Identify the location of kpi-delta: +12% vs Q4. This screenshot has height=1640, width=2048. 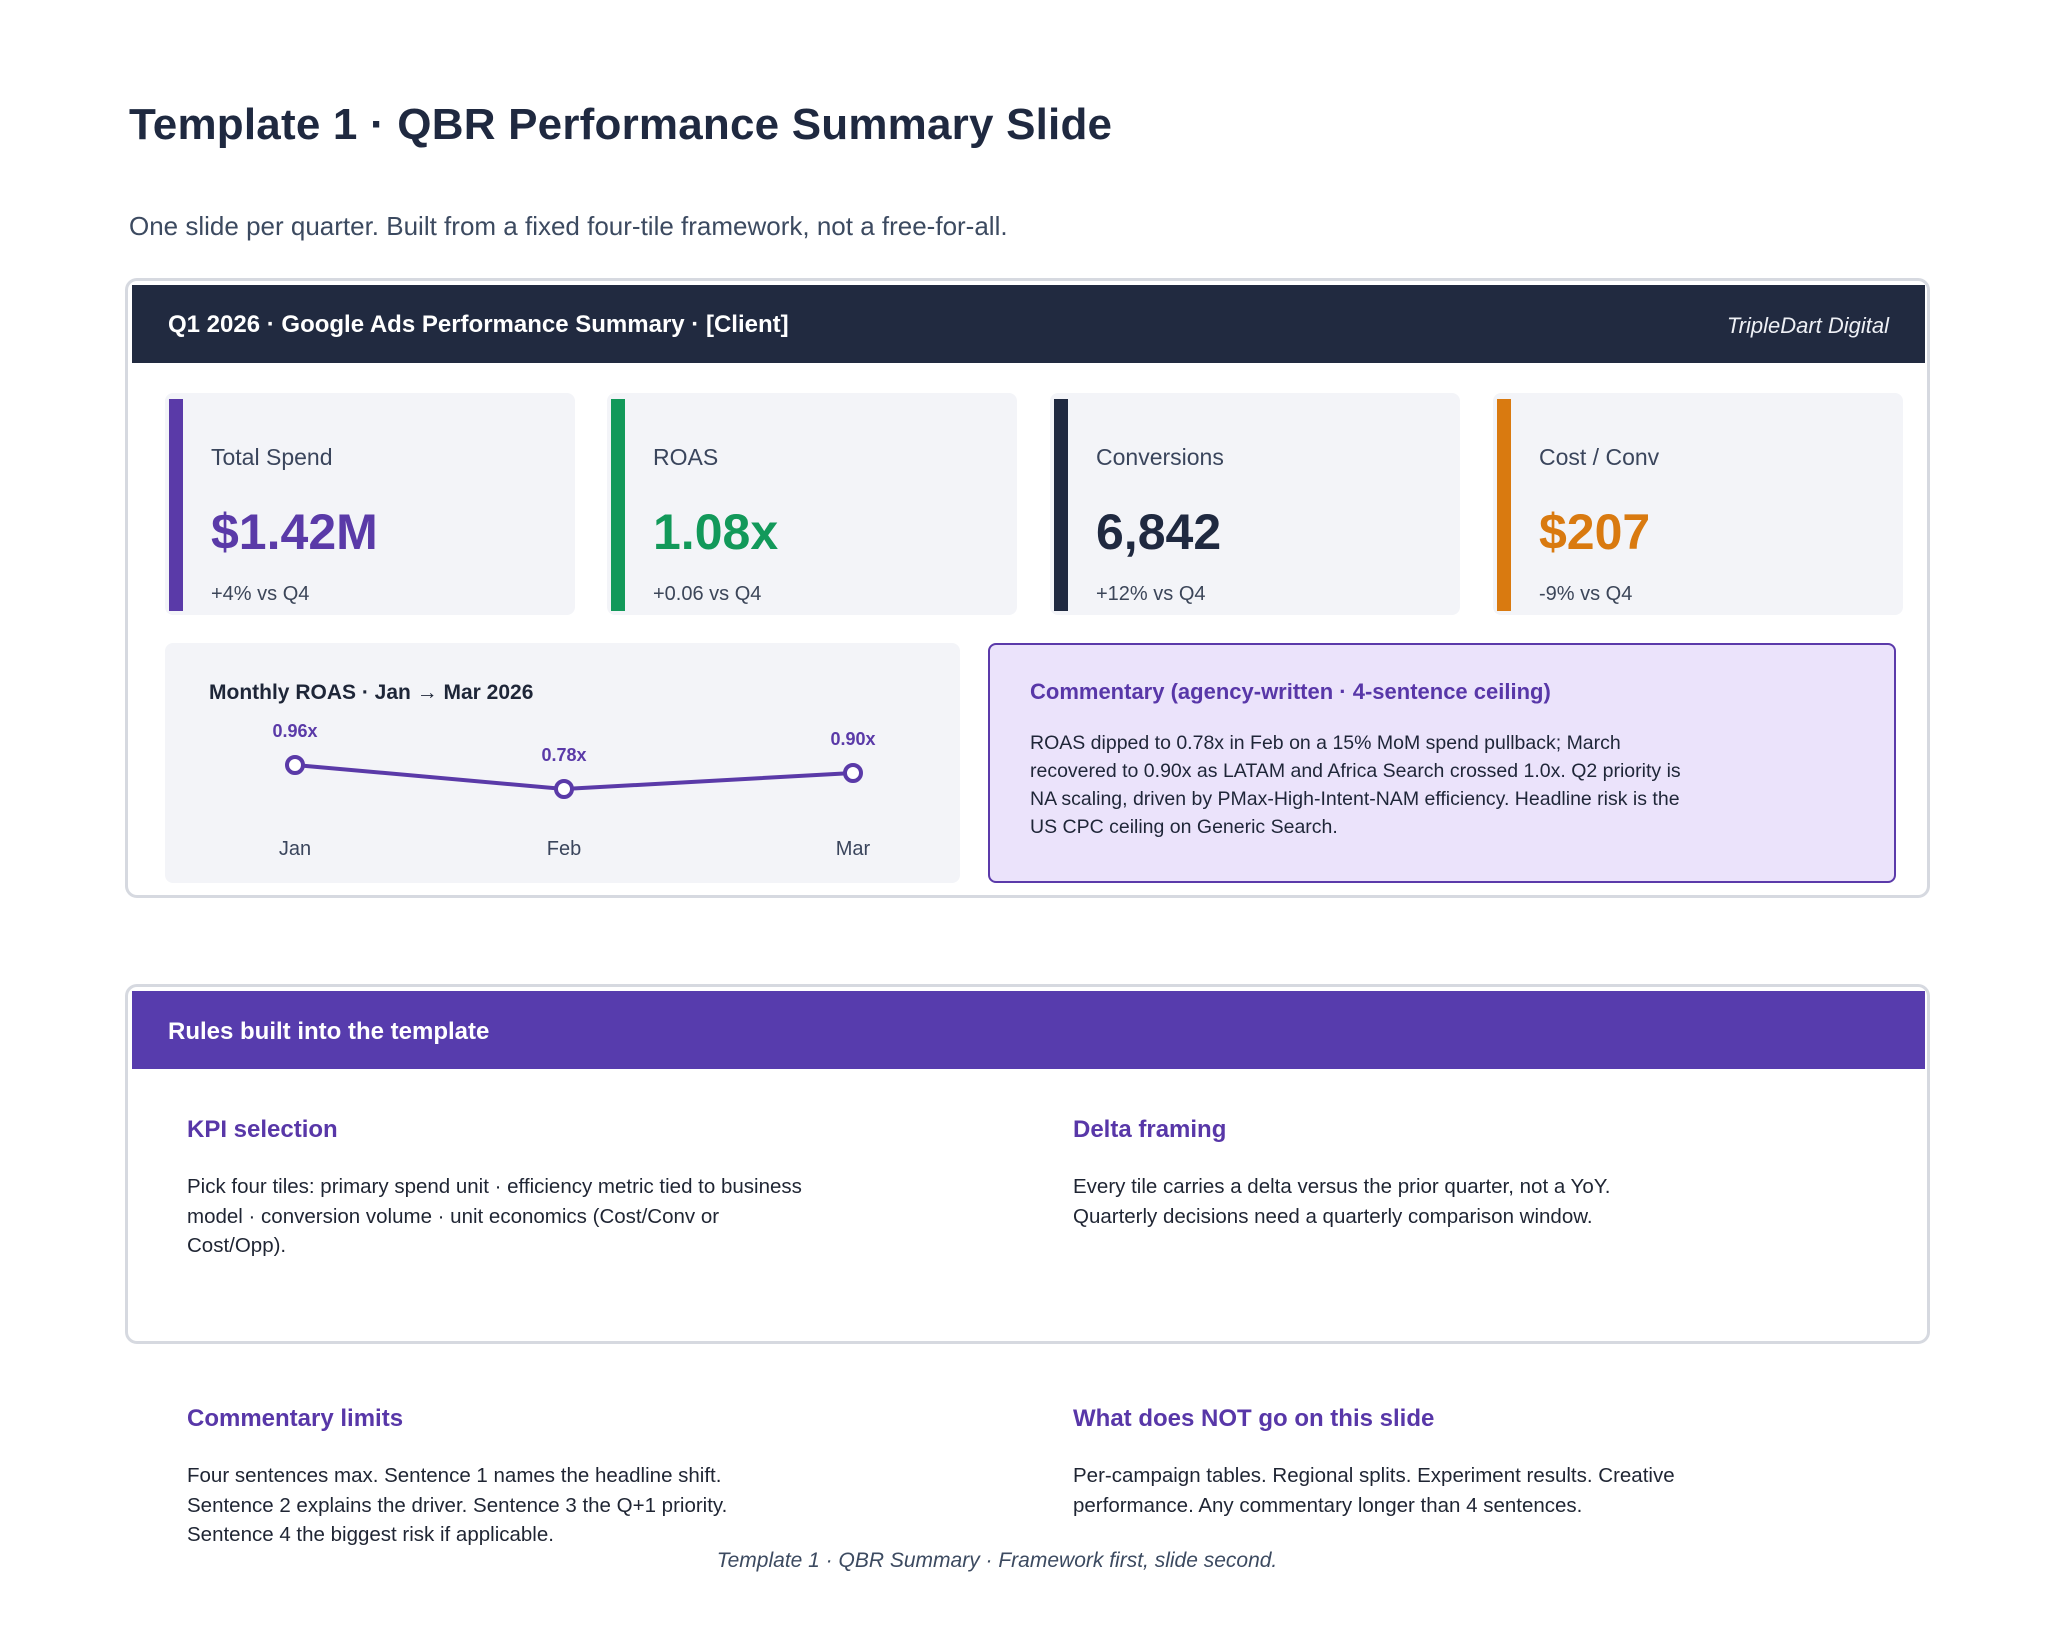
(1151, 594).